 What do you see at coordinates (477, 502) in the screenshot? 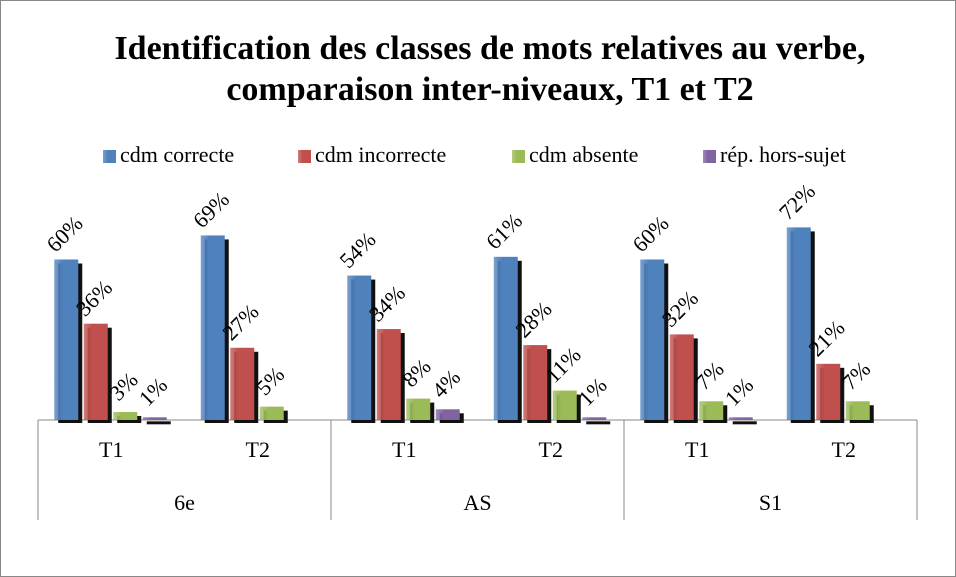
I see `group-label: AS` at bounding box center [477, 502].